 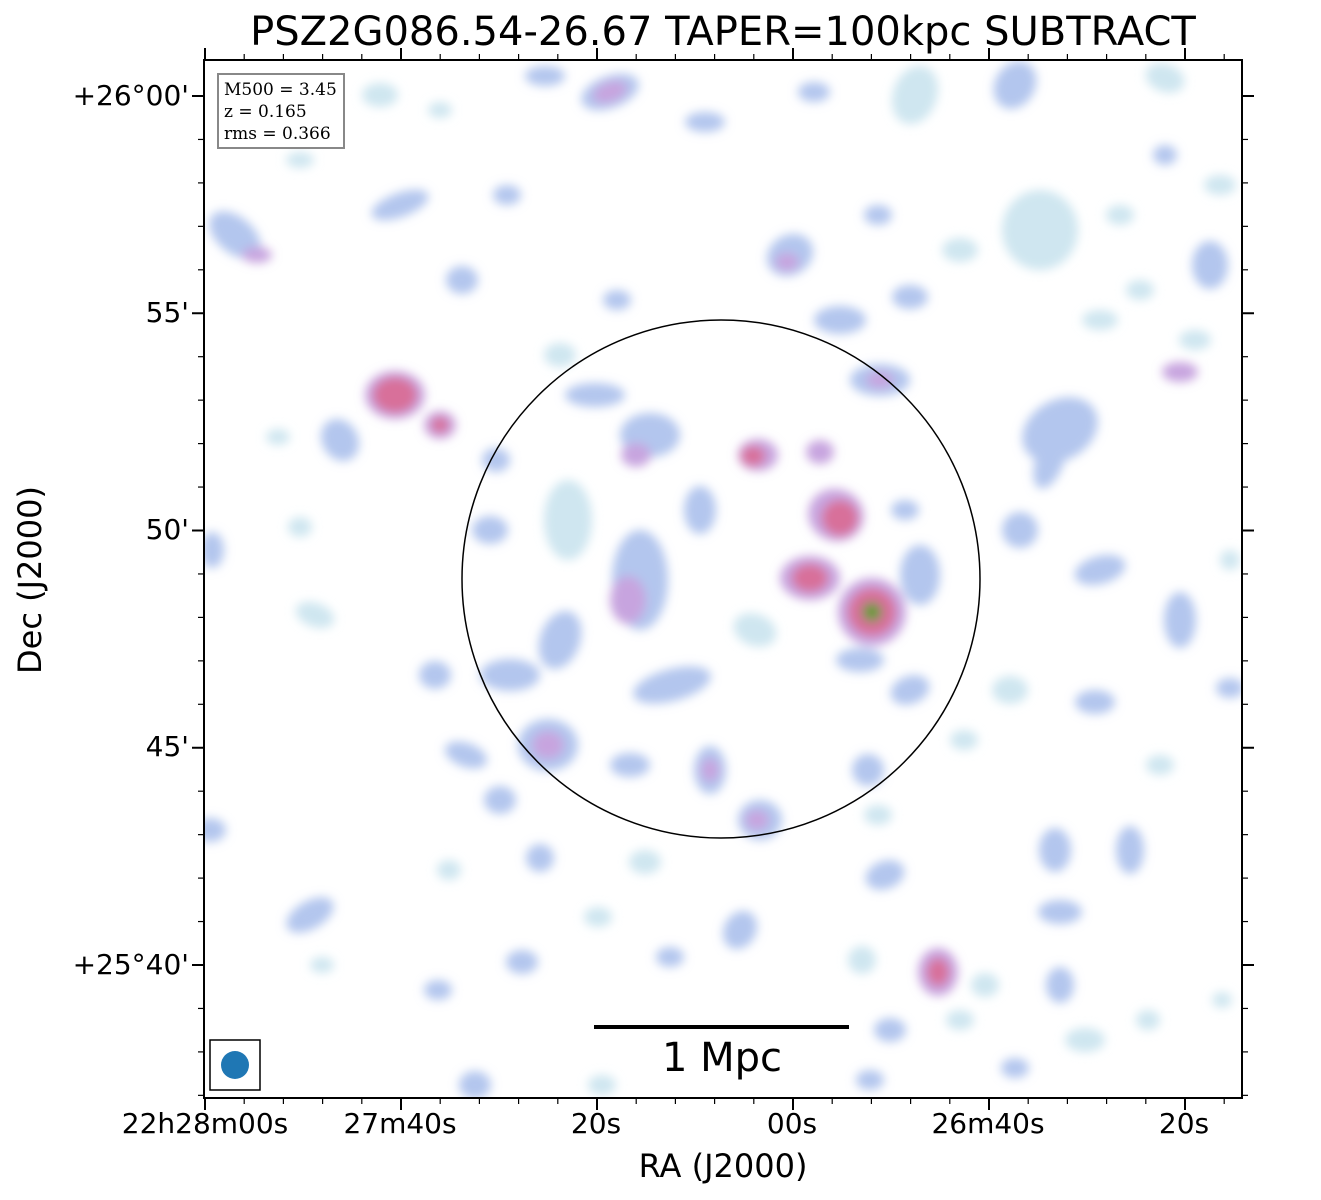 I want to click on y-tick-label: 45', so click(x=167, y=746).